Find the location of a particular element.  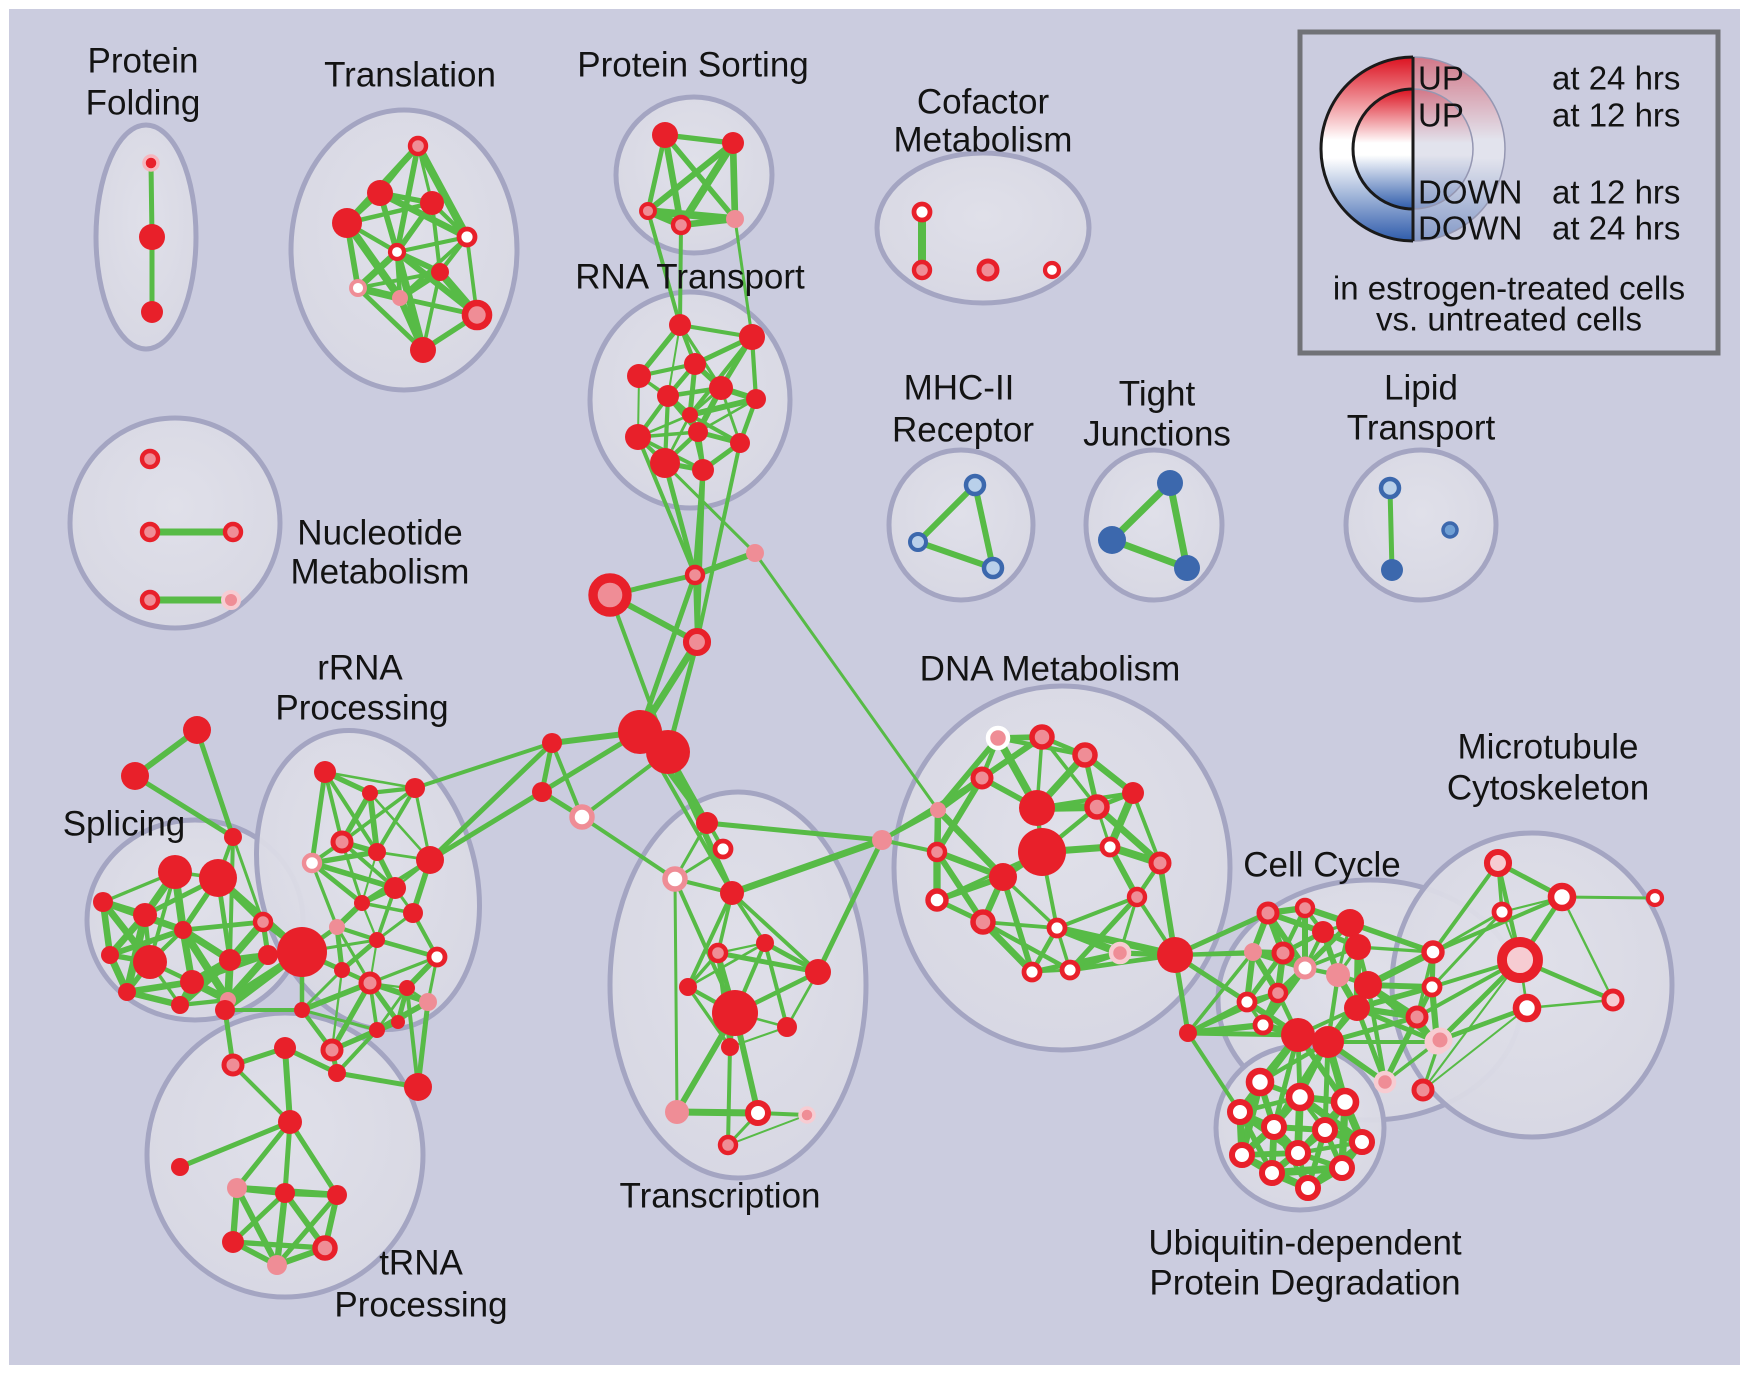

cluster-label-trna-processing: tRNA is located at coordinates (421, 1263).